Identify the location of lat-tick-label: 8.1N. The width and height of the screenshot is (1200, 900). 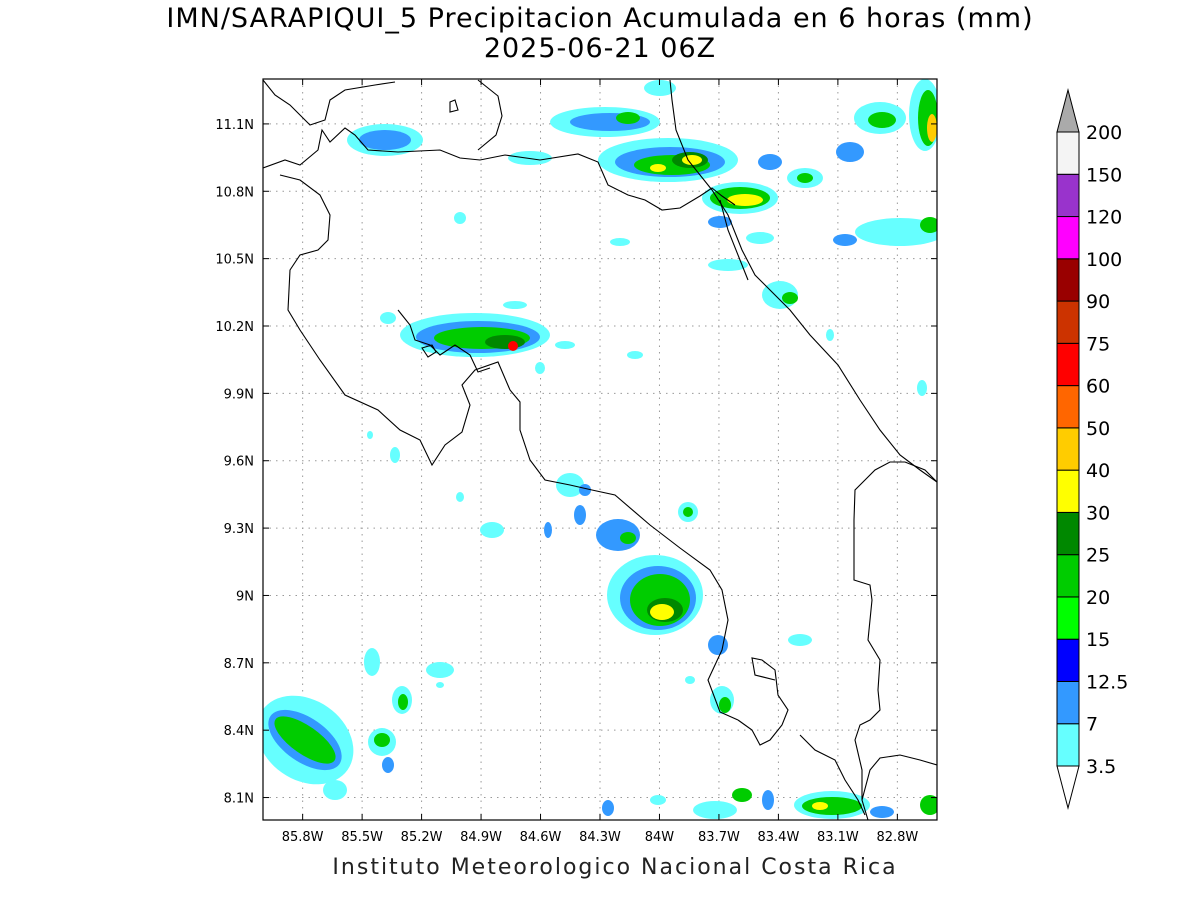
(239, 799).